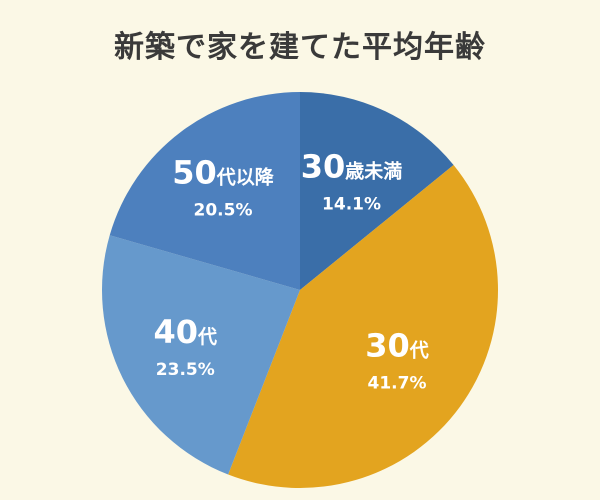  Describe the element at coordinates (397, 346) in the screenshot. I see `slice-category-label-2: 30代` at that location.